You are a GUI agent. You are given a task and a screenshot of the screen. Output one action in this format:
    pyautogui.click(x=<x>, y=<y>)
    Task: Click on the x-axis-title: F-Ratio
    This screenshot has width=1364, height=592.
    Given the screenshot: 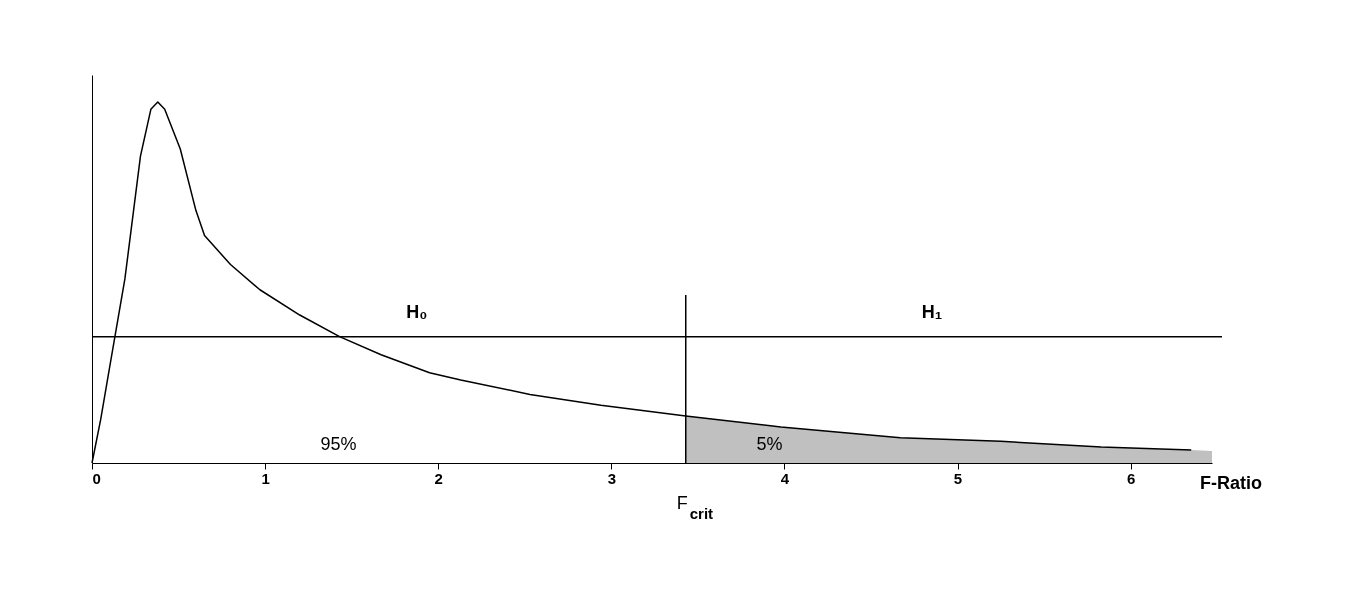 What is the action you would take?
    pyautogui.click(x=1231, y=483)
    